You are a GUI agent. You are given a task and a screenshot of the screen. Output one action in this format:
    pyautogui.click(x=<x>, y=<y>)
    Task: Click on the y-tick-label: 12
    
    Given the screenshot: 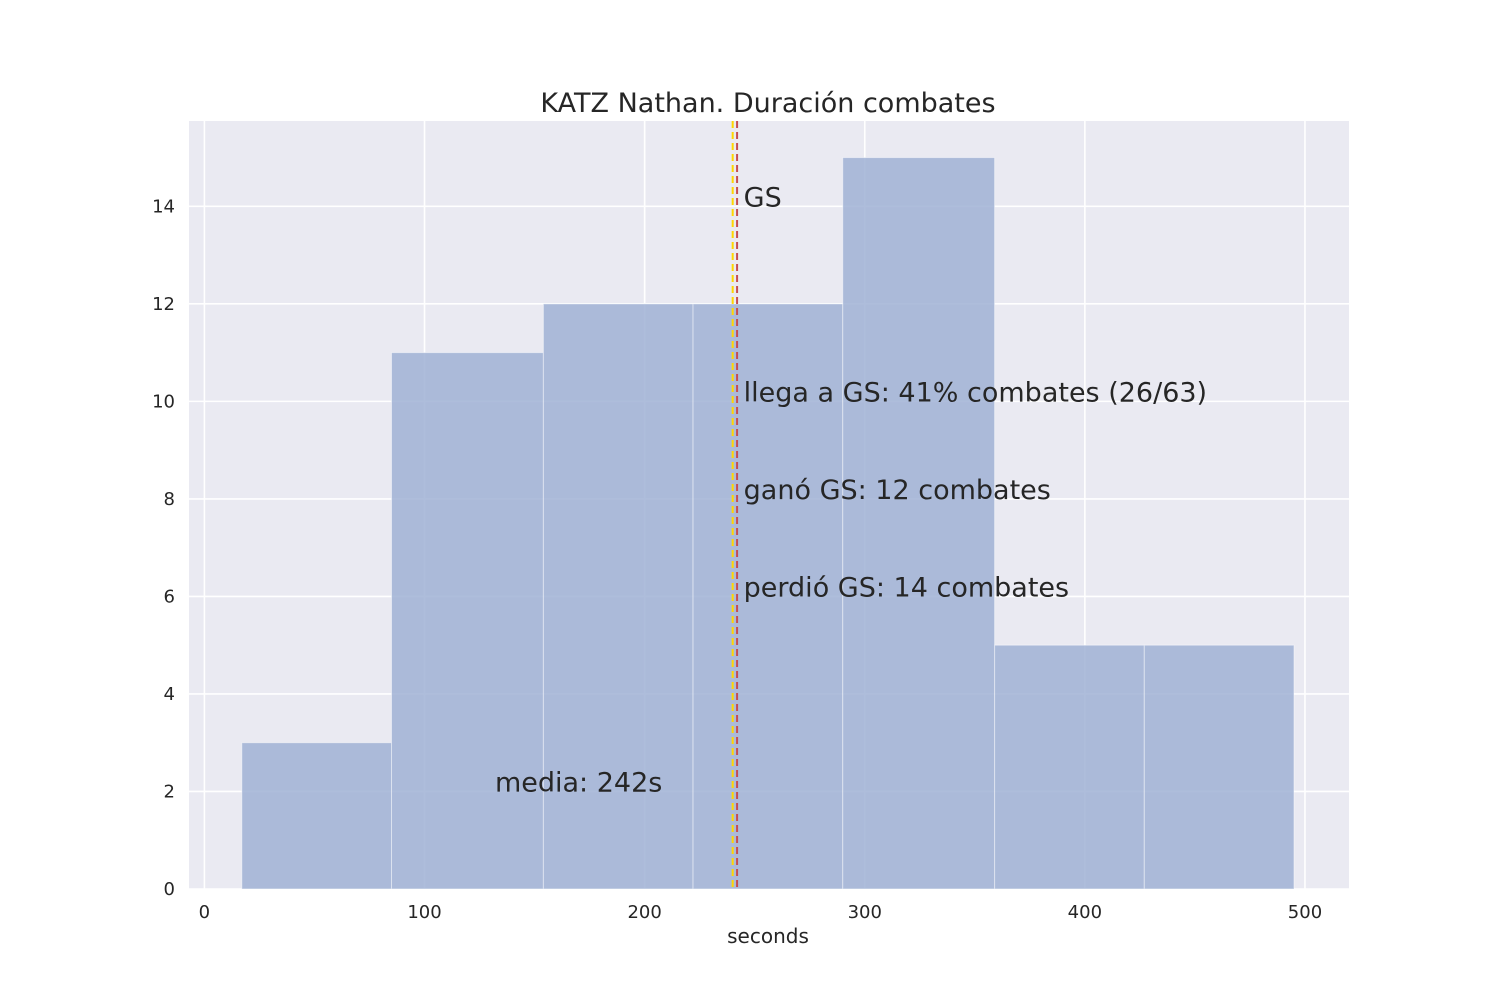 What is the action you would take?
    pyautogui.click(x=163, y=304)
    